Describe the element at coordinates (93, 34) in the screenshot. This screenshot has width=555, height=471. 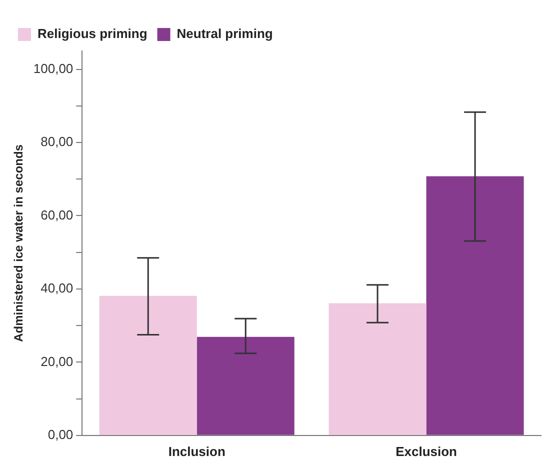
I see `legend-label: Religious priming` at that location.